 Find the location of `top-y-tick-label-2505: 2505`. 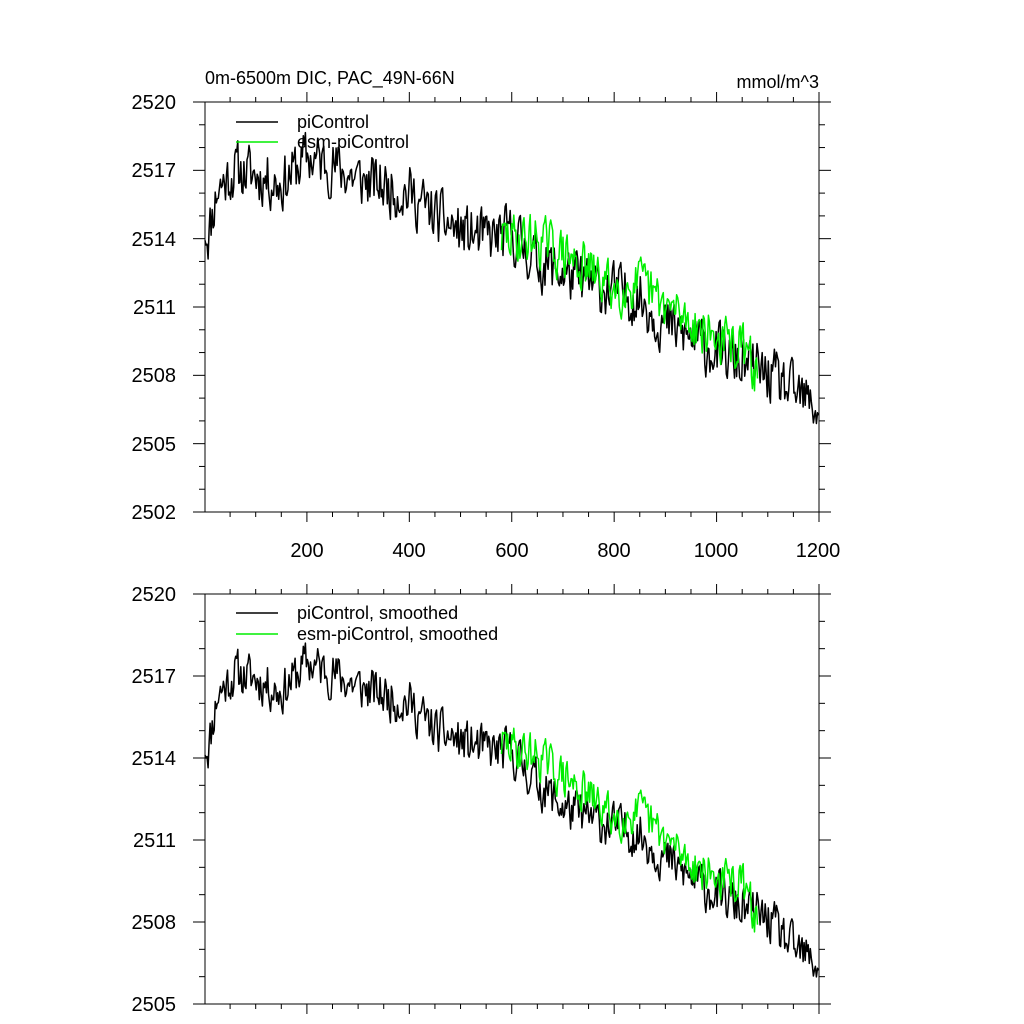

top-y-tick-label-2505: 2505 is located at coordinates (154, 445).